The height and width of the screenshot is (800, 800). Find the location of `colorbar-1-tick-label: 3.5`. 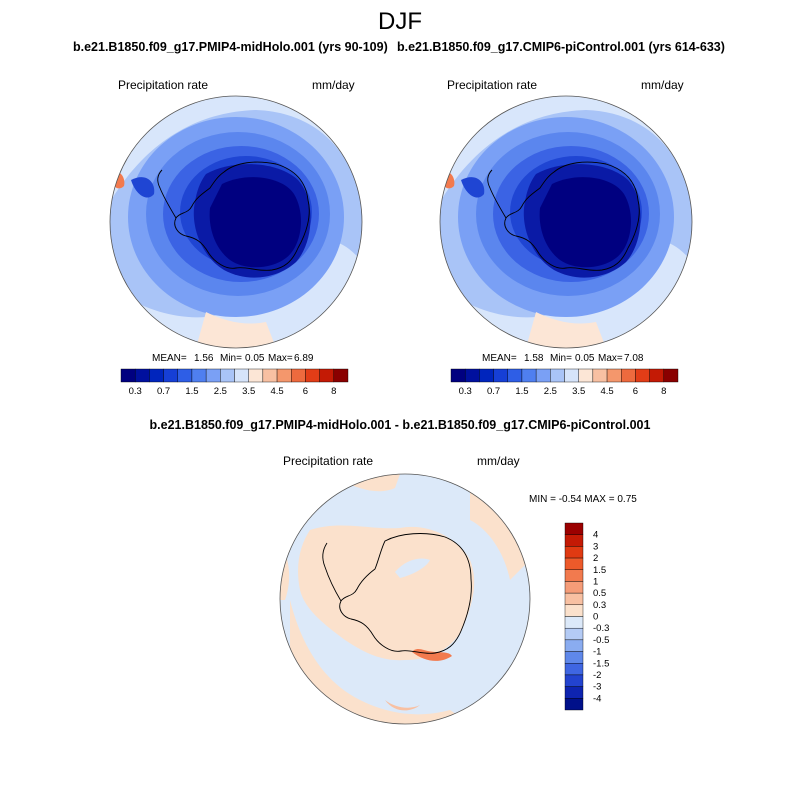

colorbar-1-tick-label: 3.5 is located at coordinates (248, 391).